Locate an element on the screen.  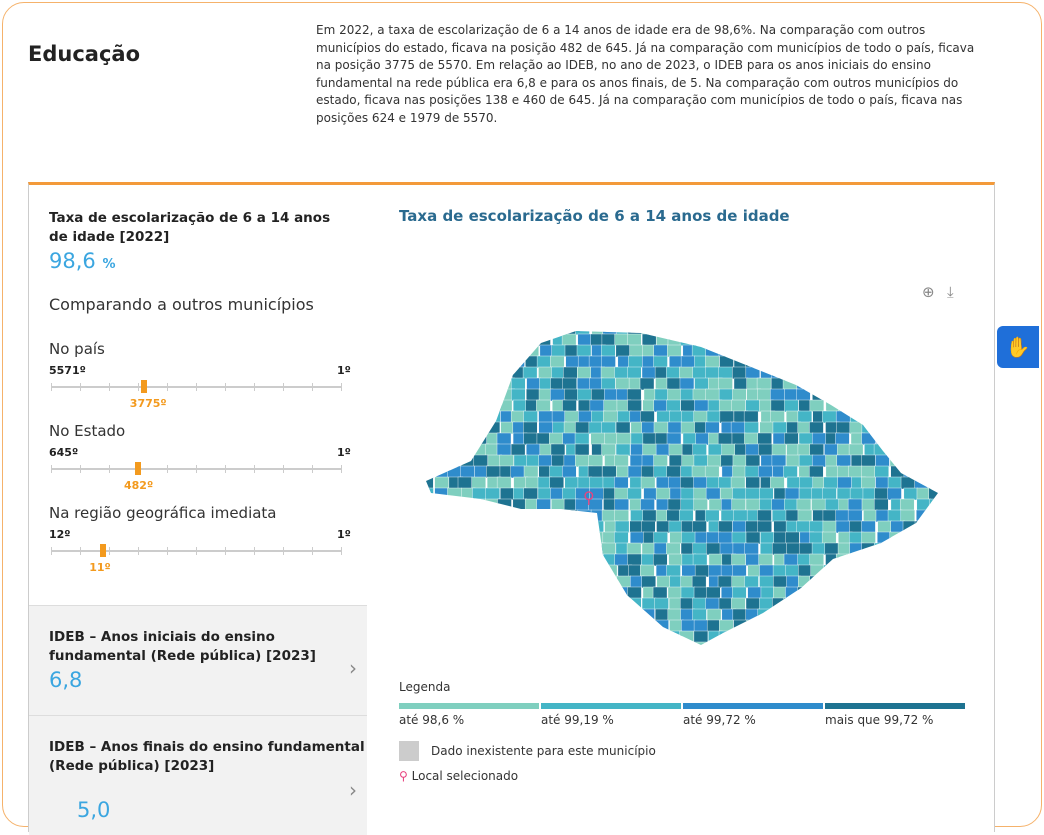
zoom-in-icon: ⊕ is located at coordinates (928, 292).